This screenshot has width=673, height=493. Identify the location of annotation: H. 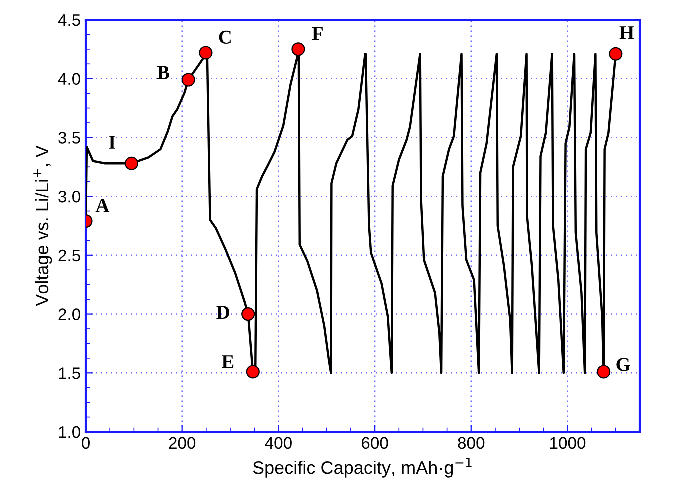
(627, 33).